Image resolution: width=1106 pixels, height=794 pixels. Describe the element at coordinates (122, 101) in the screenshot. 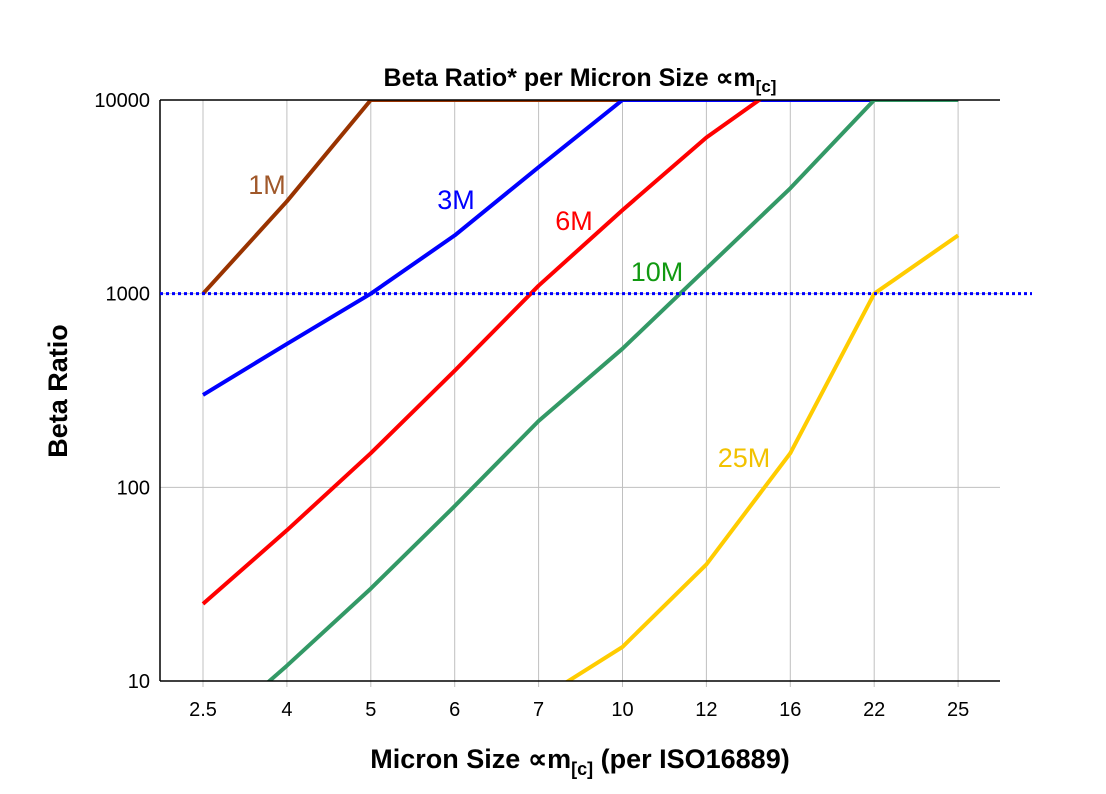

I see `y-tick-label: 10000` at that location.